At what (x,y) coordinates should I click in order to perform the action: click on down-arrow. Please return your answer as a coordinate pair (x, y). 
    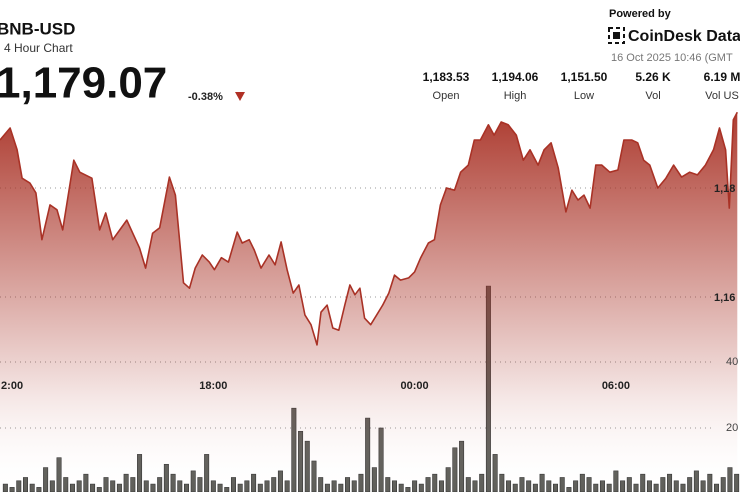
    Looking at the image, I should click on (240, 96).